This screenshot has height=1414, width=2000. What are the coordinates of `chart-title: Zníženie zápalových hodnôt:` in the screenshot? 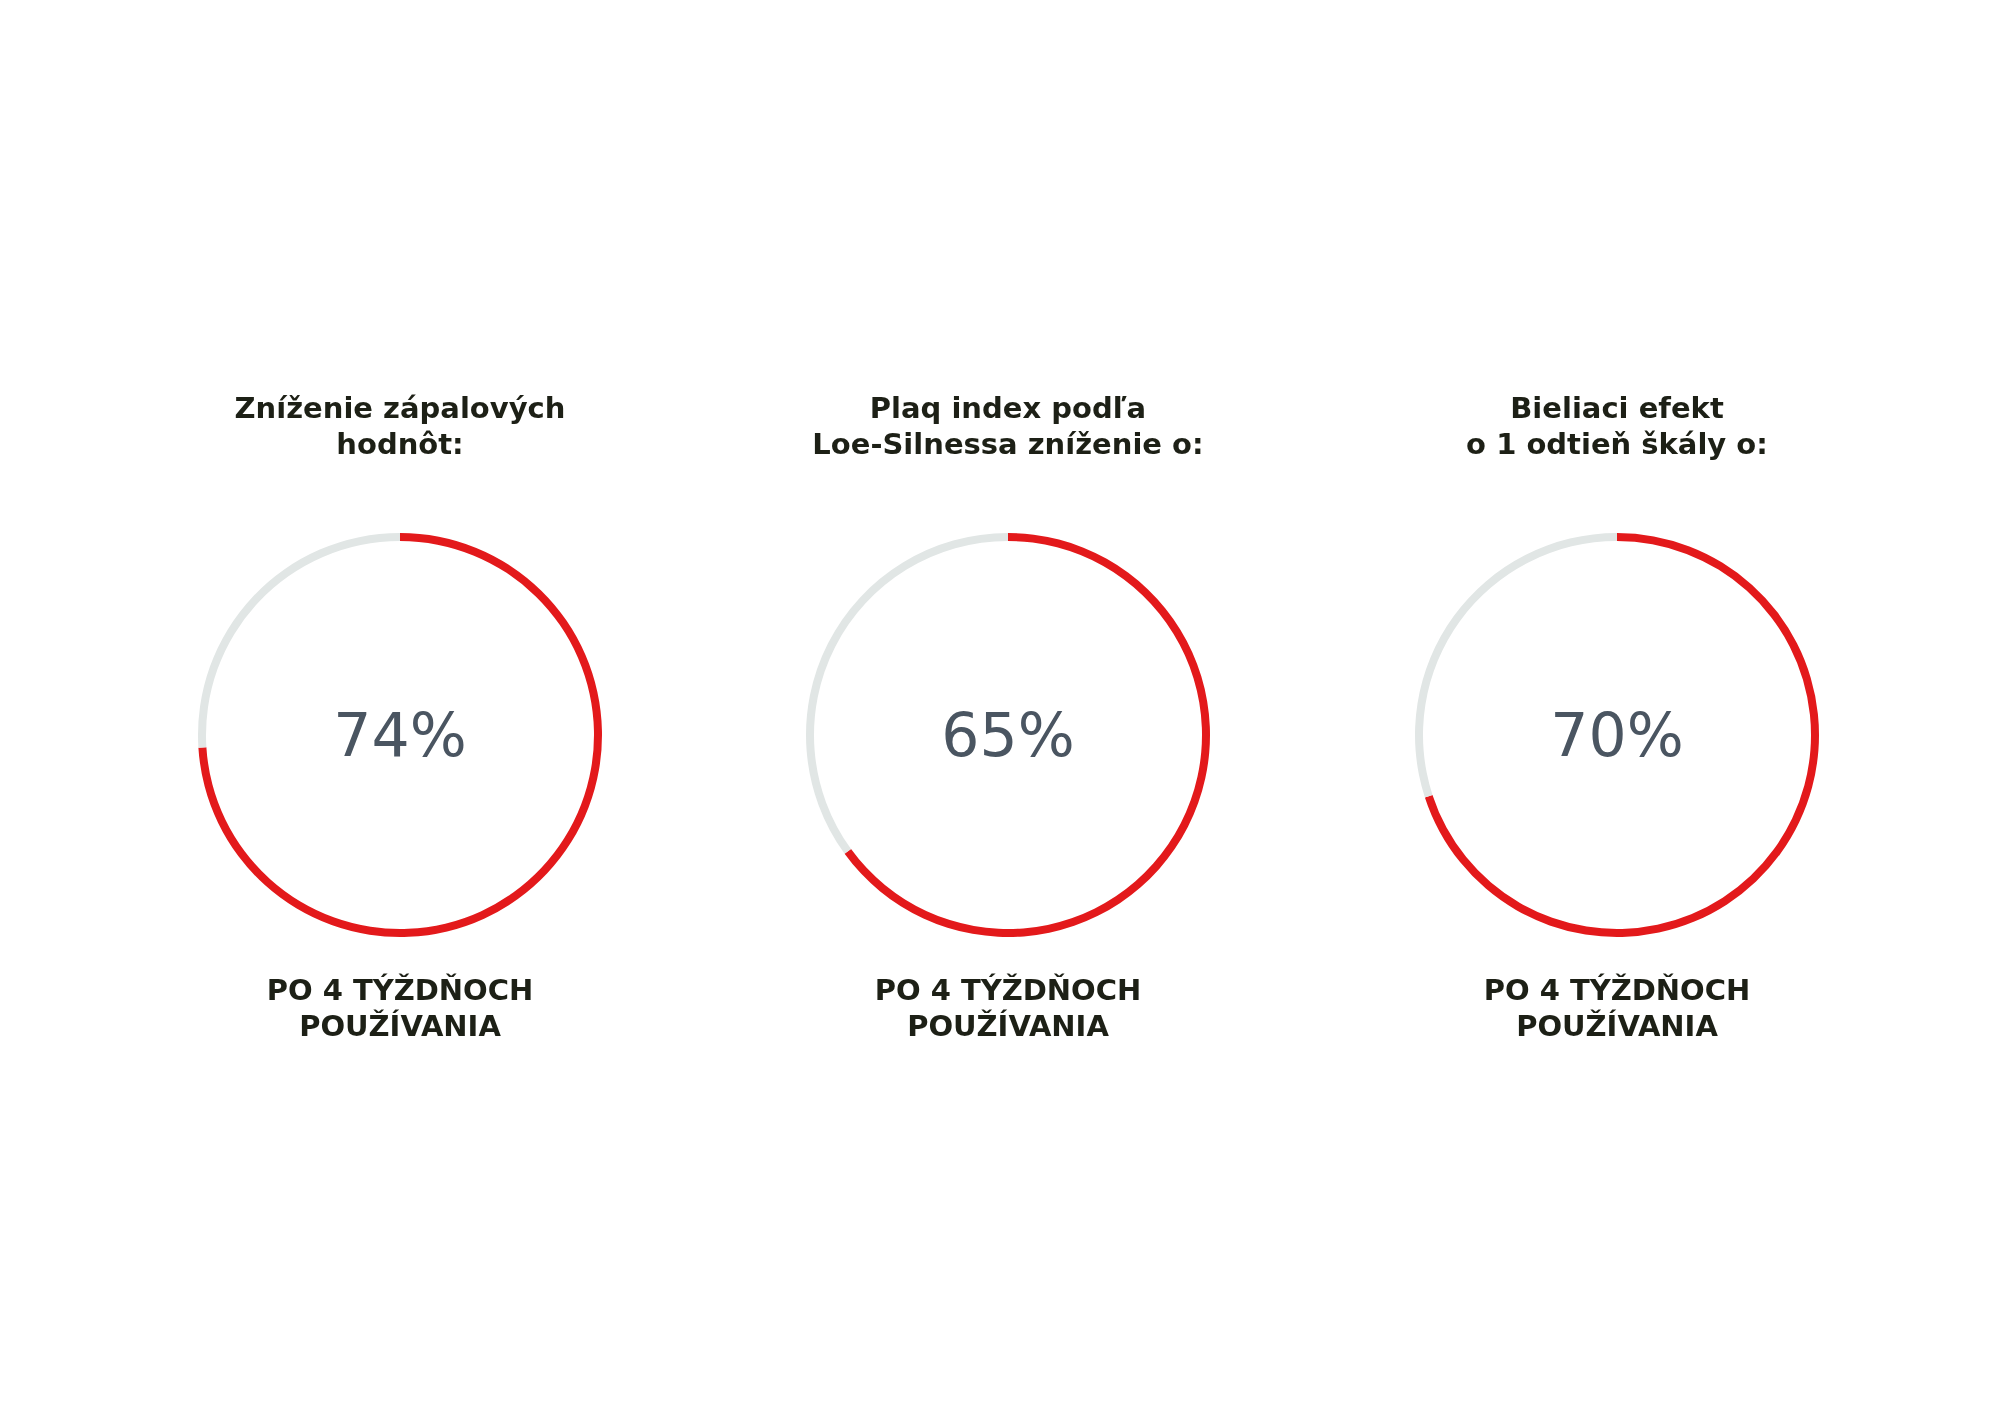 It's located at (400, 426).